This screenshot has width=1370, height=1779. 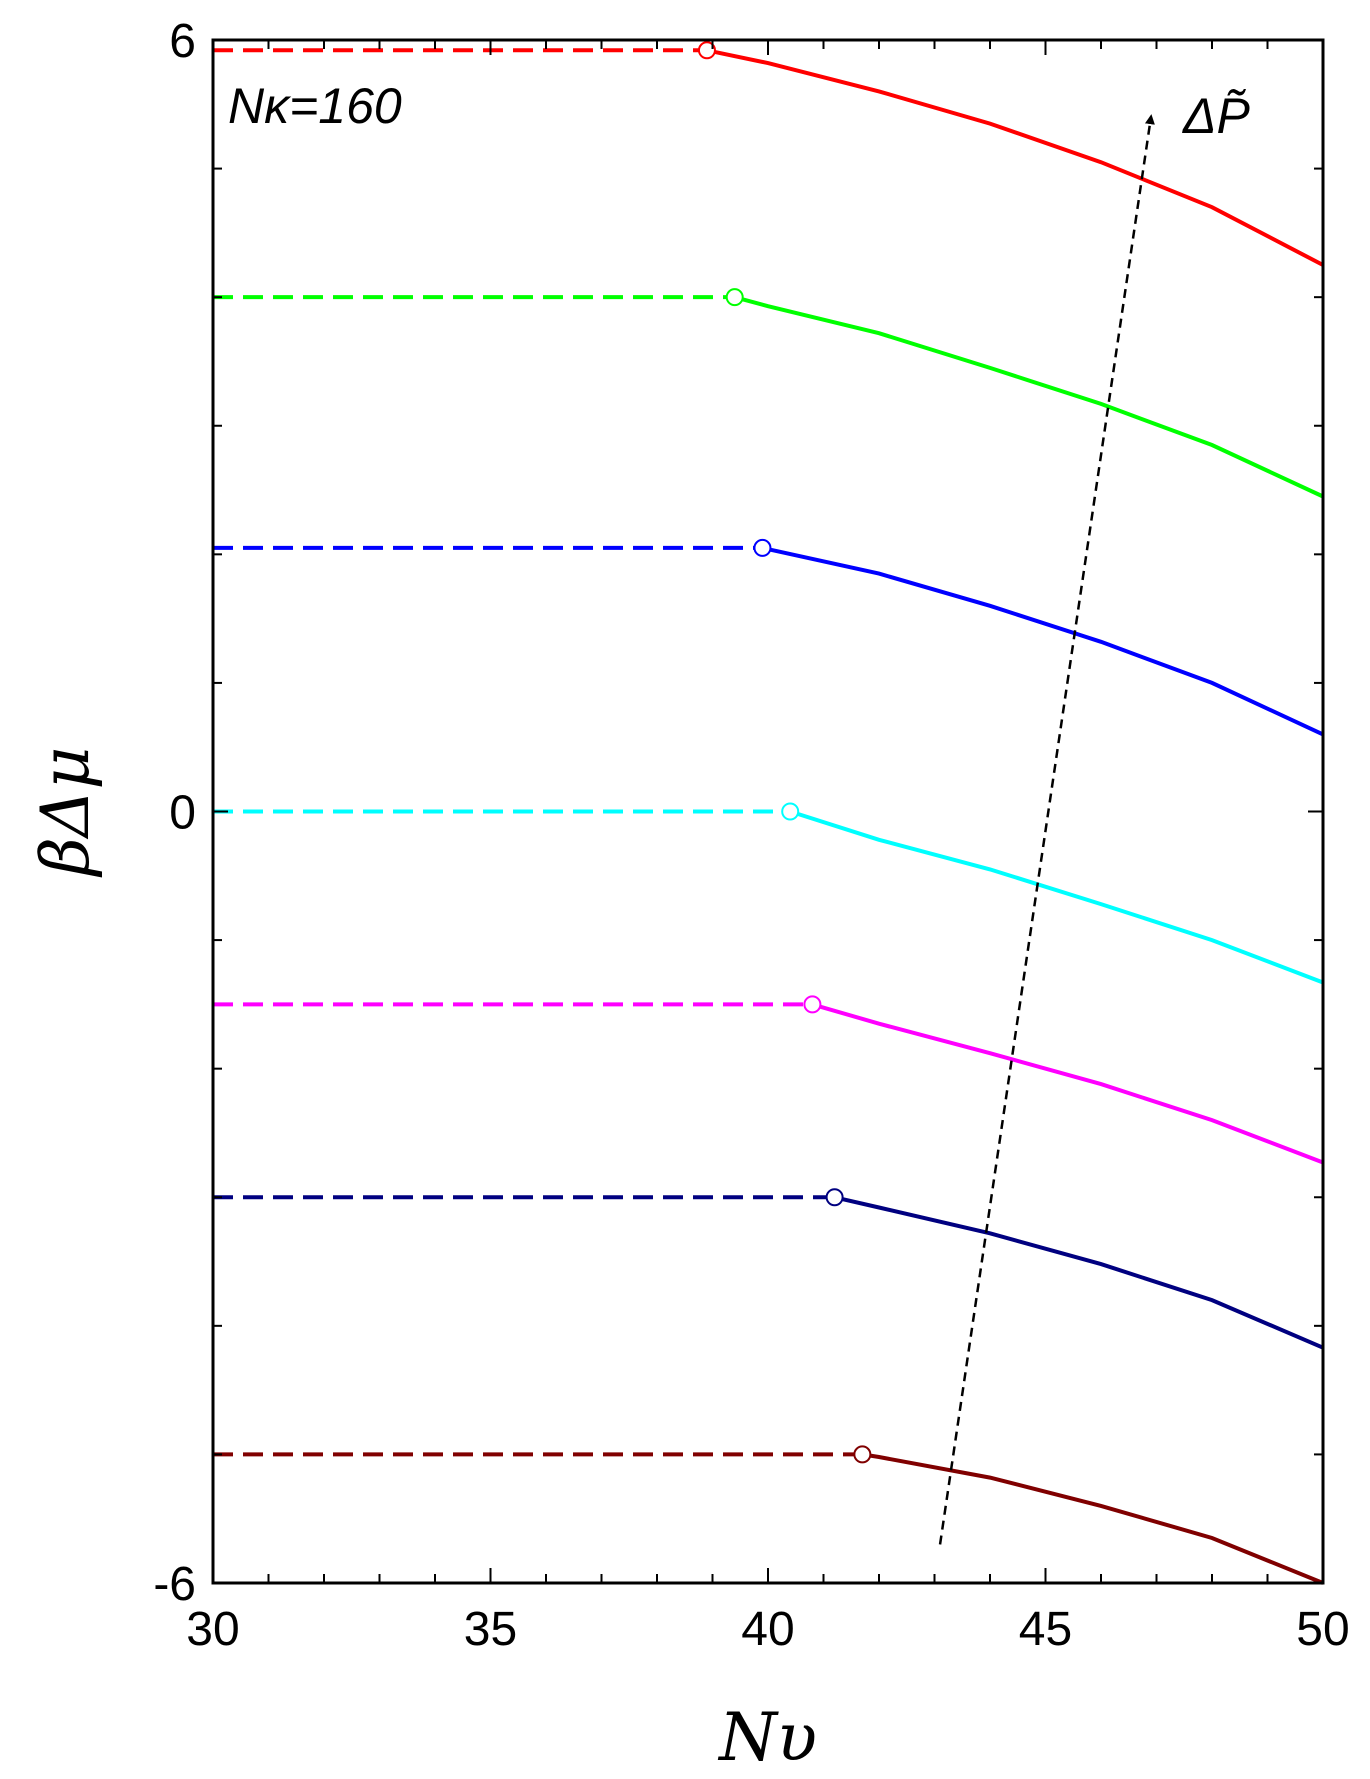 I want to click on series-3-transition-point, so click(x=790, y=811).